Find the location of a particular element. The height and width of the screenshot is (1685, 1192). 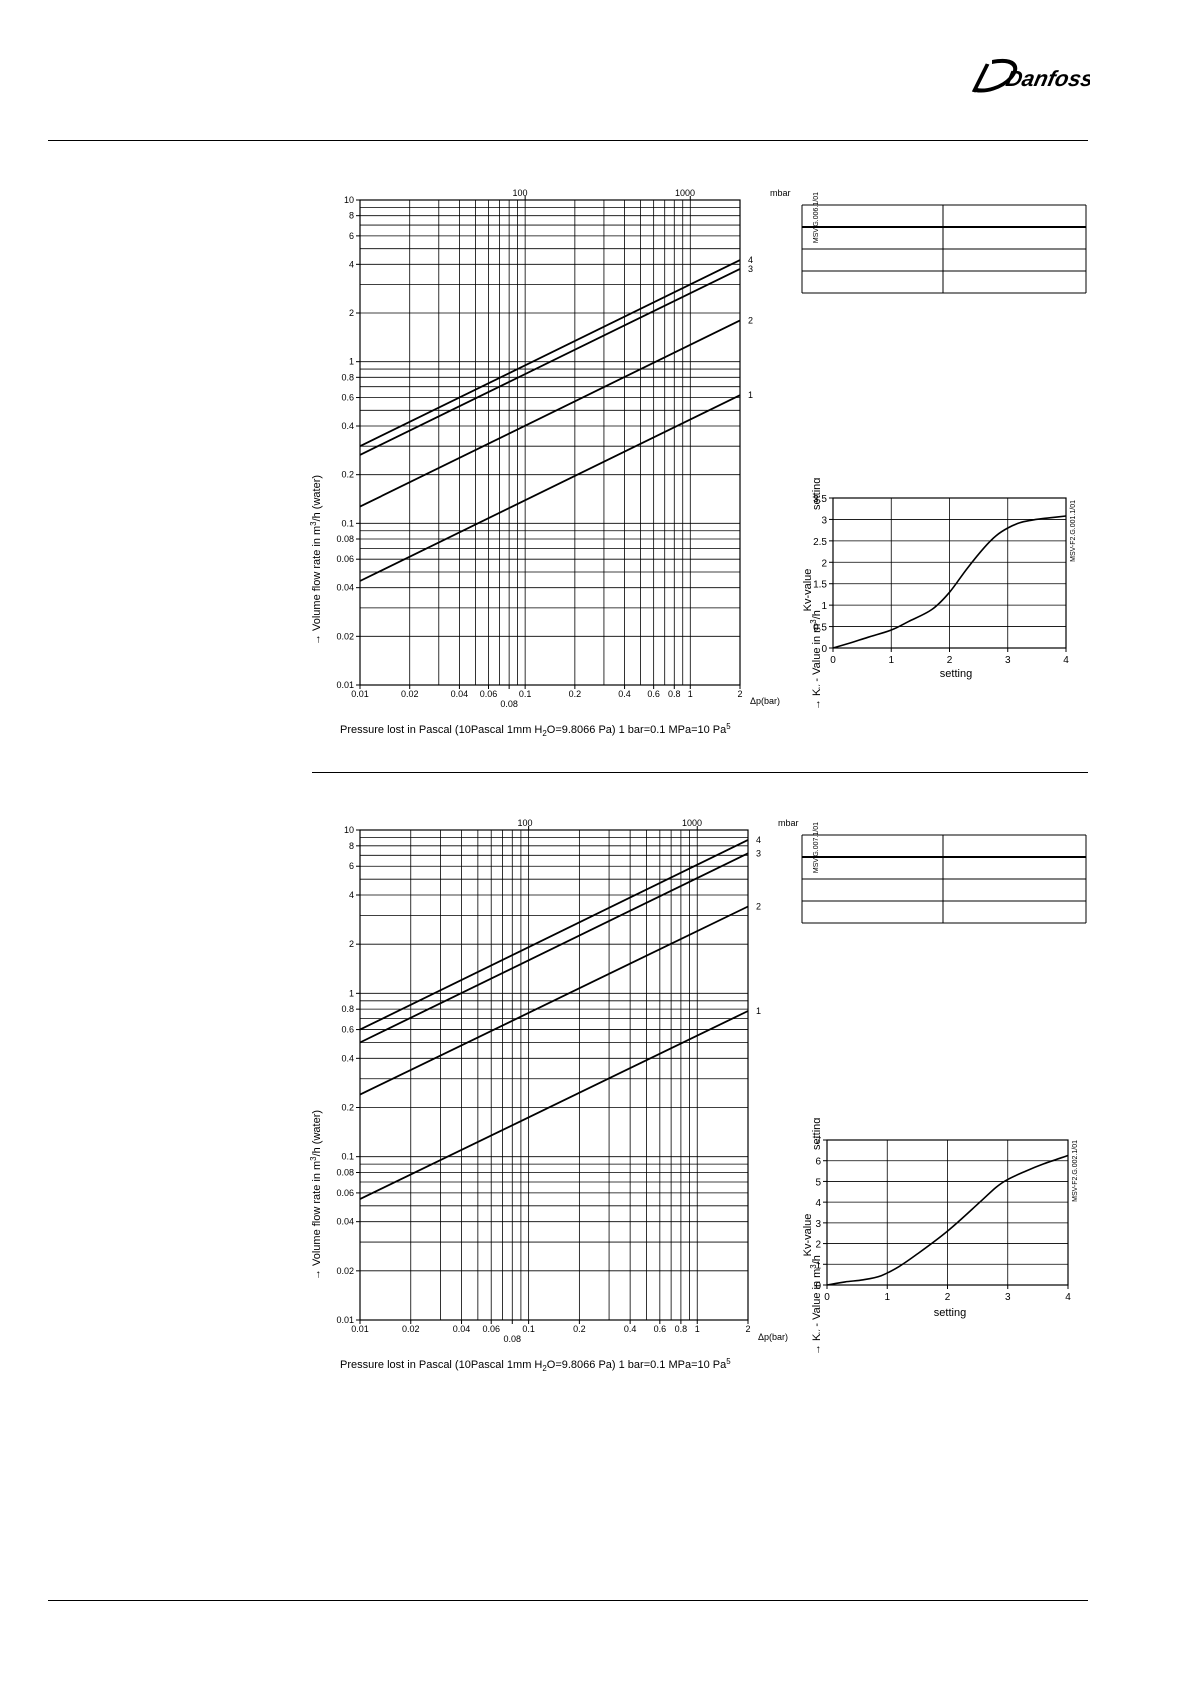

kv-chart-1-plot is located at coordinates (949, 573).